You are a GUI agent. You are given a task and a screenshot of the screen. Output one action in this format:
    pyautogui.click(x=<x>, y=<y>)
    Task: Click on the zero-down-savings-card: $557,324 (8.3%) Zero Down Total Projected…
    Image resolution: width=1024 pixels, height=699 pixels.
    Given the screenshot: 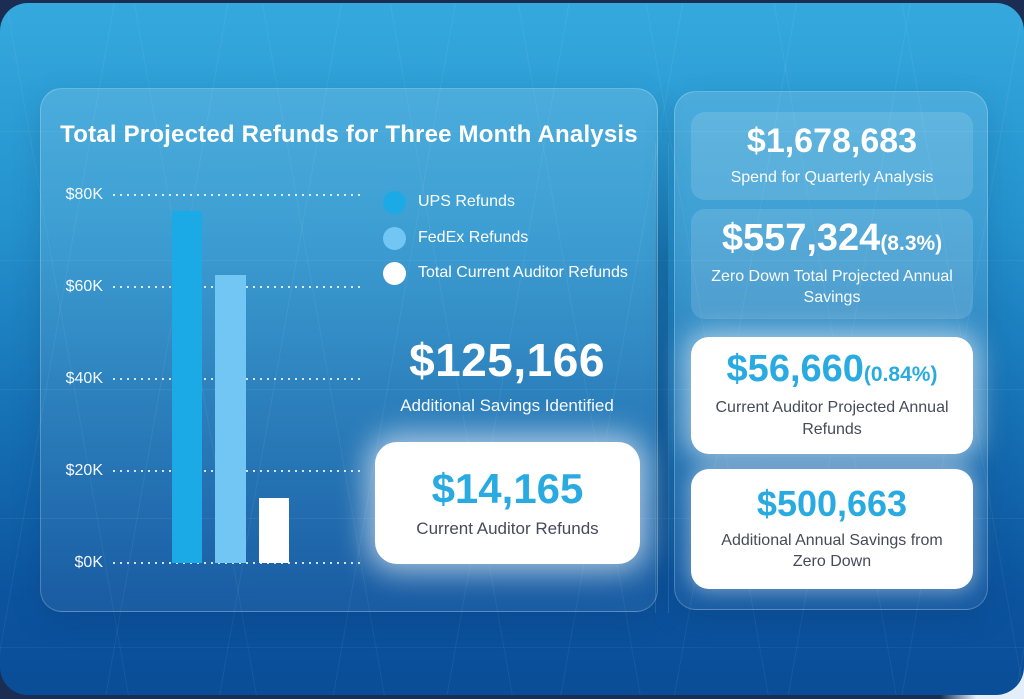 What is the action you would take?
    pyautogui.click(x=832, y=264)
    